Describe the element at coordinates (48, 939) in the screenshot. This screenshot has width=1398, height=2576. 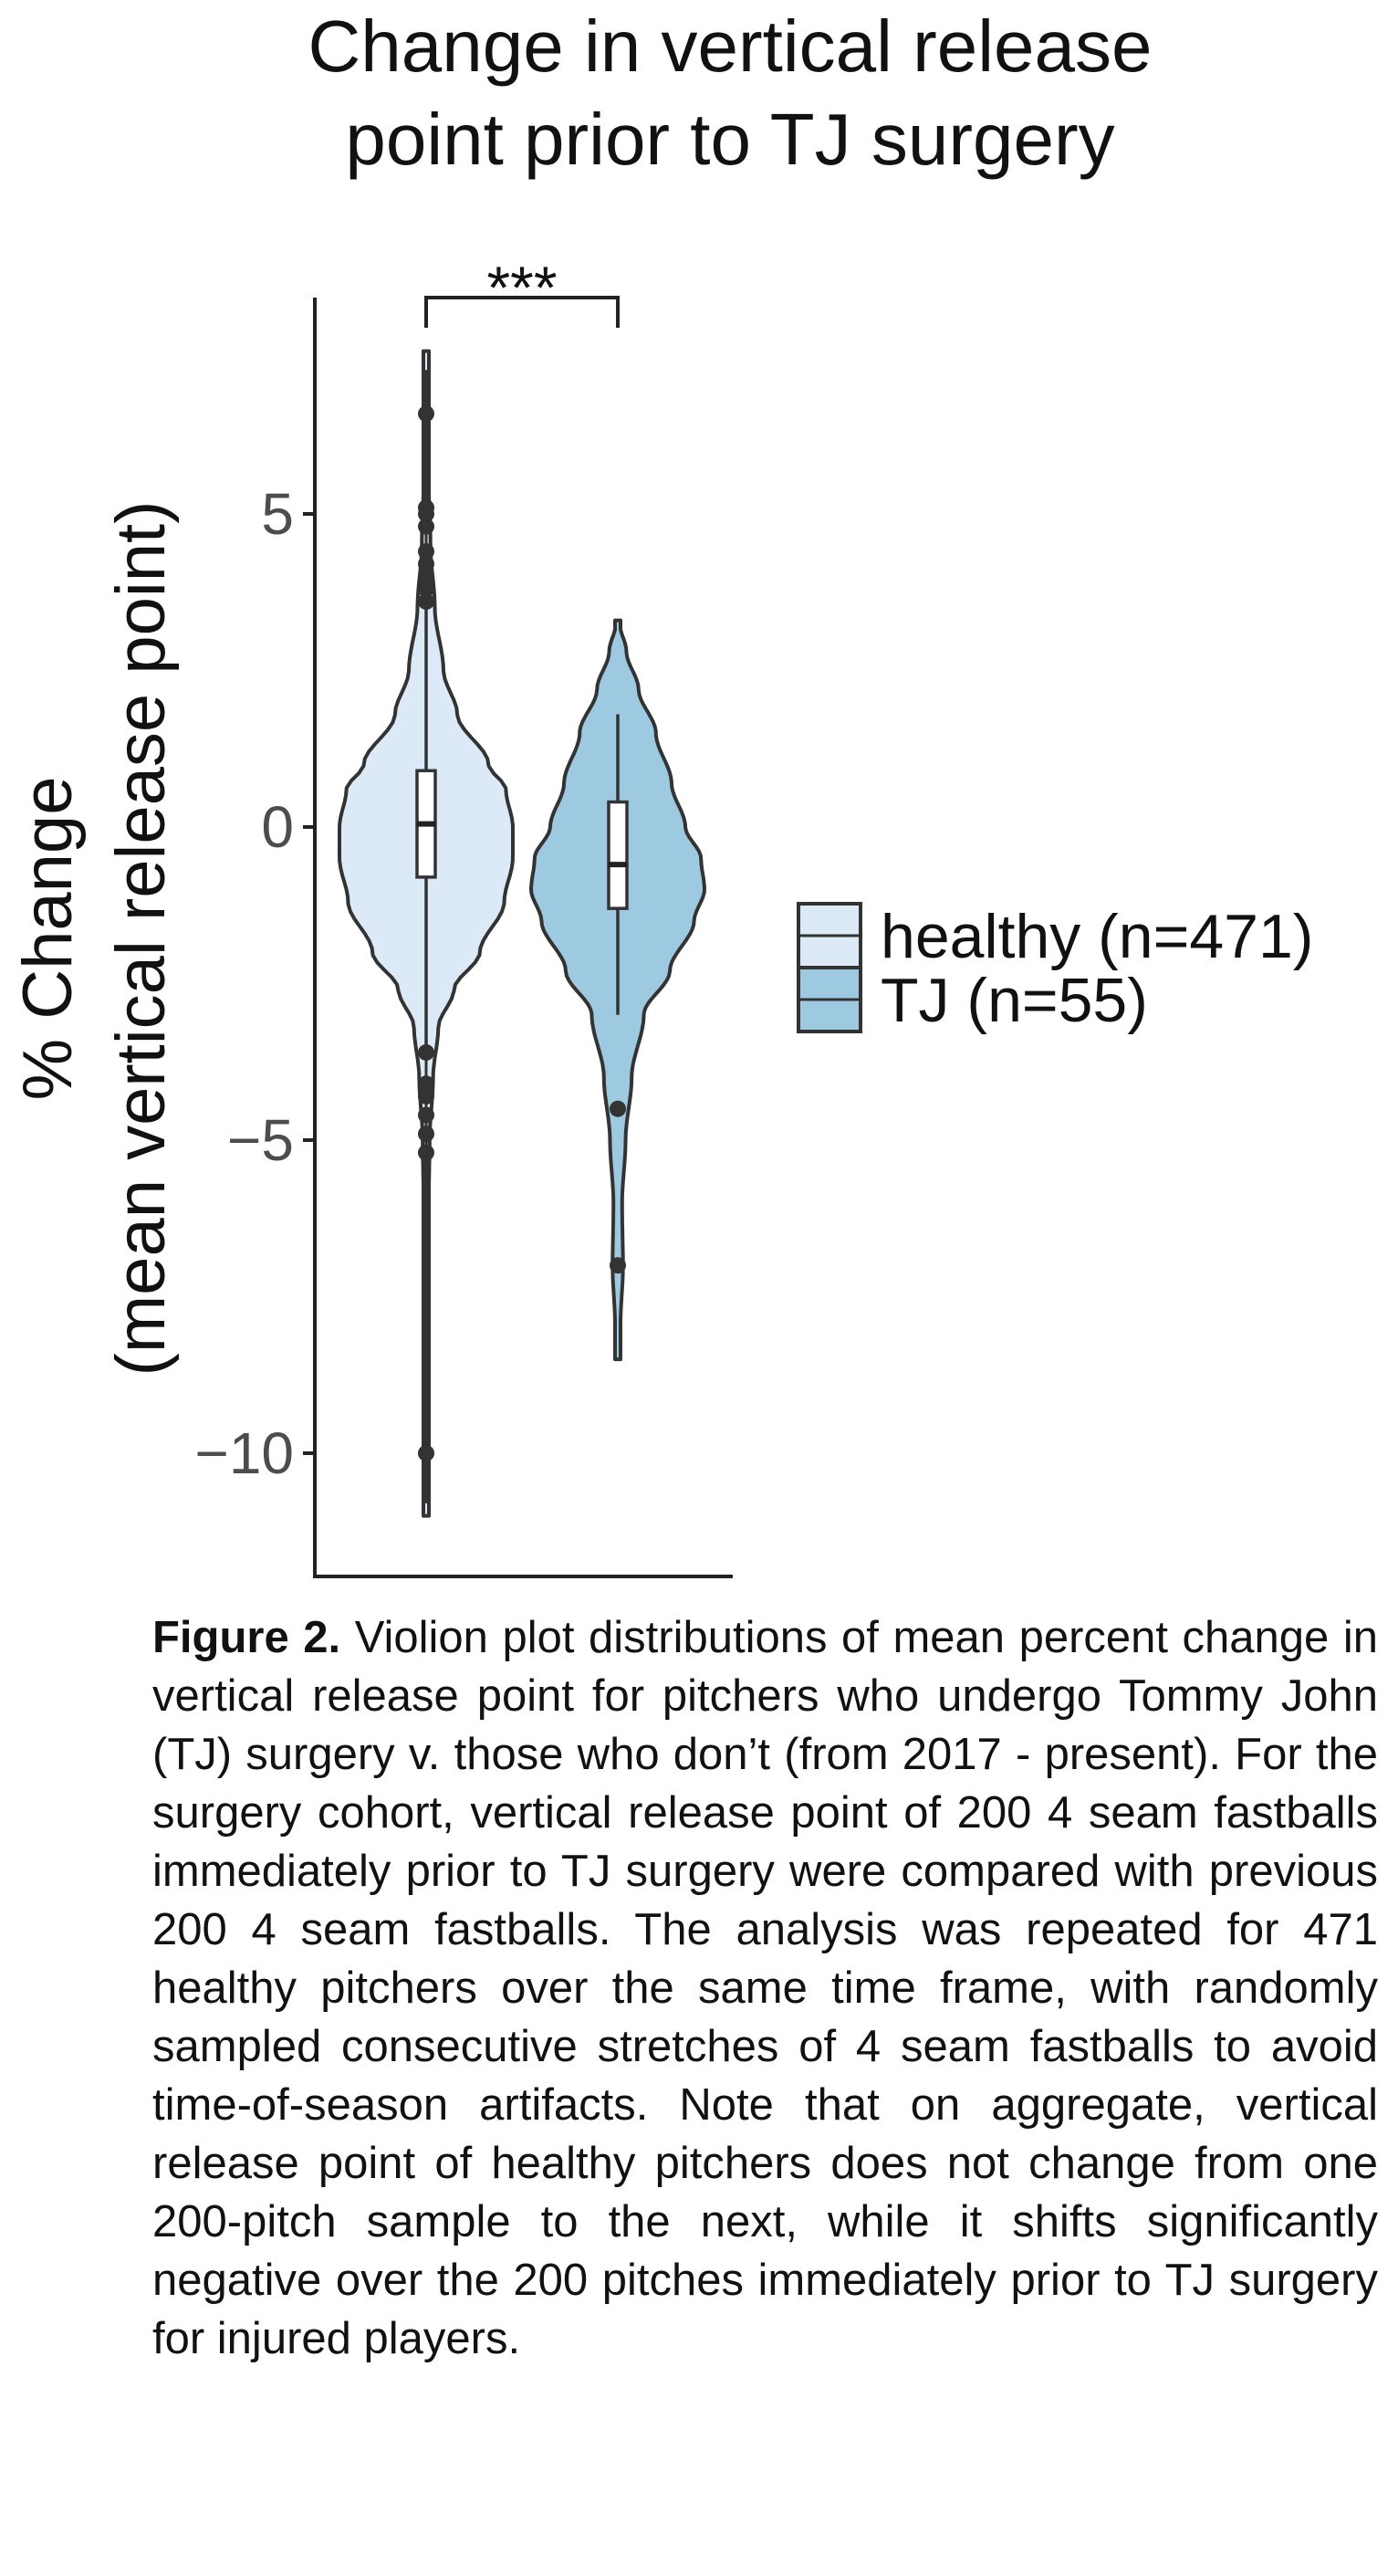
I see `y-axis-label-line-1: % Change` at that location.